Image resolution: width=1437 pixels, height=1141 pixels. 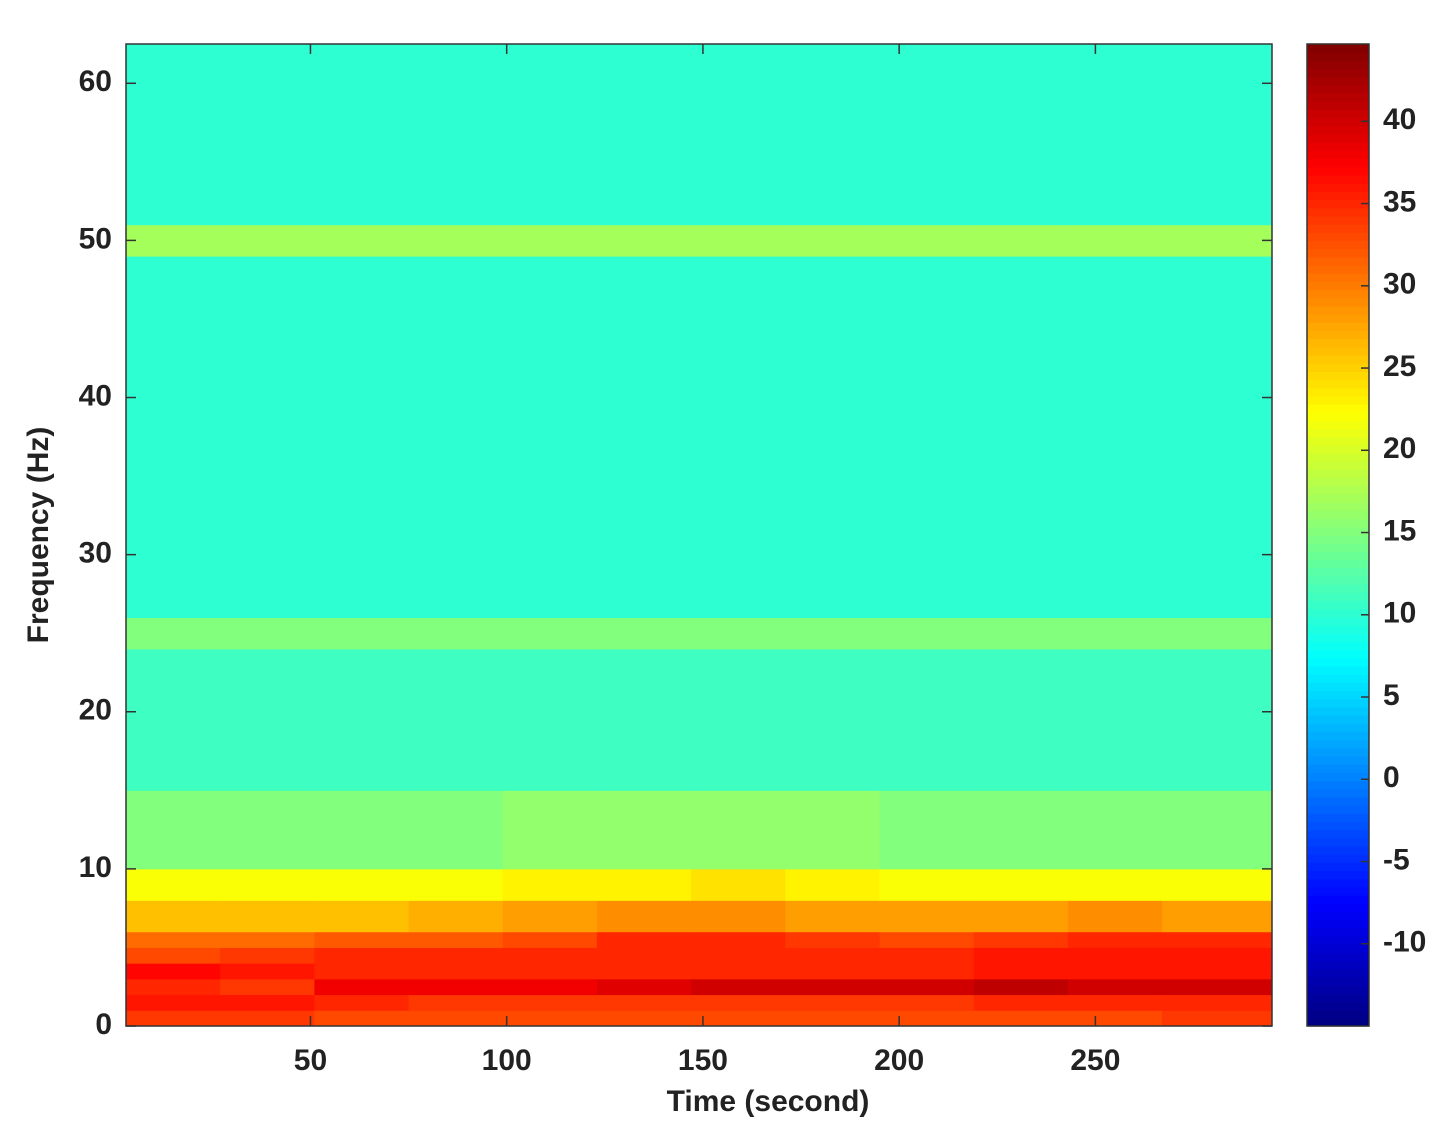 What do you see at coordinates (1399, 530) in the screenshot?
I see `colorbar-tick-label: 15` at bounding box center [1399, 530].